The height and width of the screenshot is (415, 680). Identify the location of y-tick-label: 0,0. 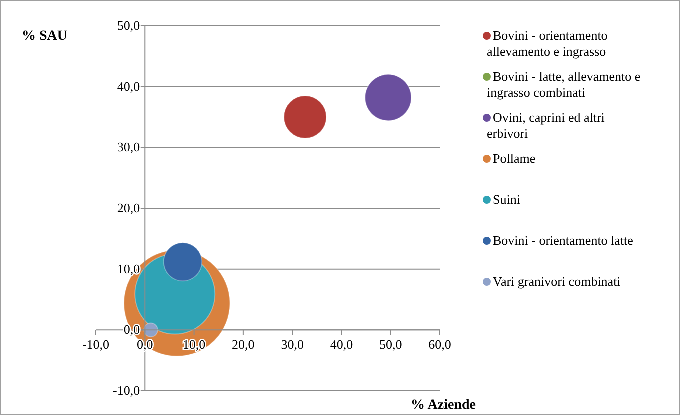
(132, 330).